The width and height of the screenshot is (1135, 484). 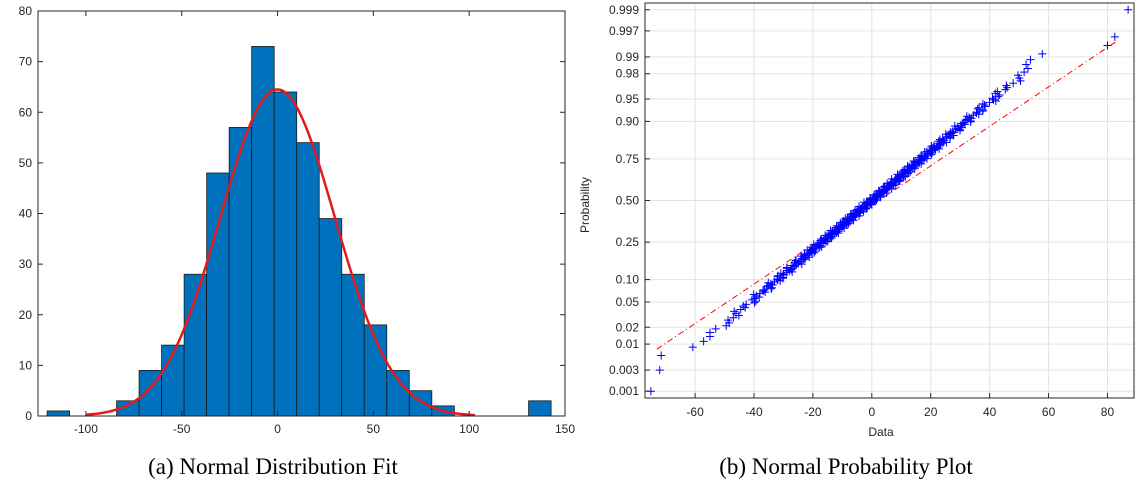 I want to click on y-tick-label: 0.01, so click(x=628, y=344).